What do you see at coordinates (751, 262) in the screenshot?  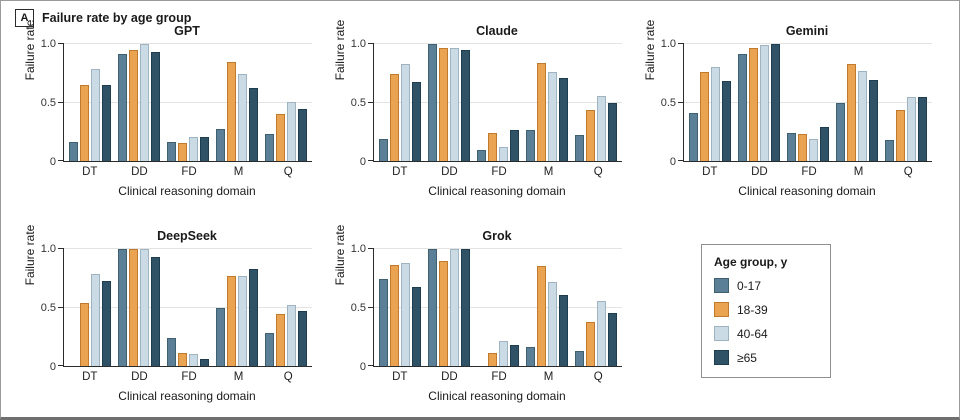 I see `legend-title: Age group, y` at bounding box center [751, 262].